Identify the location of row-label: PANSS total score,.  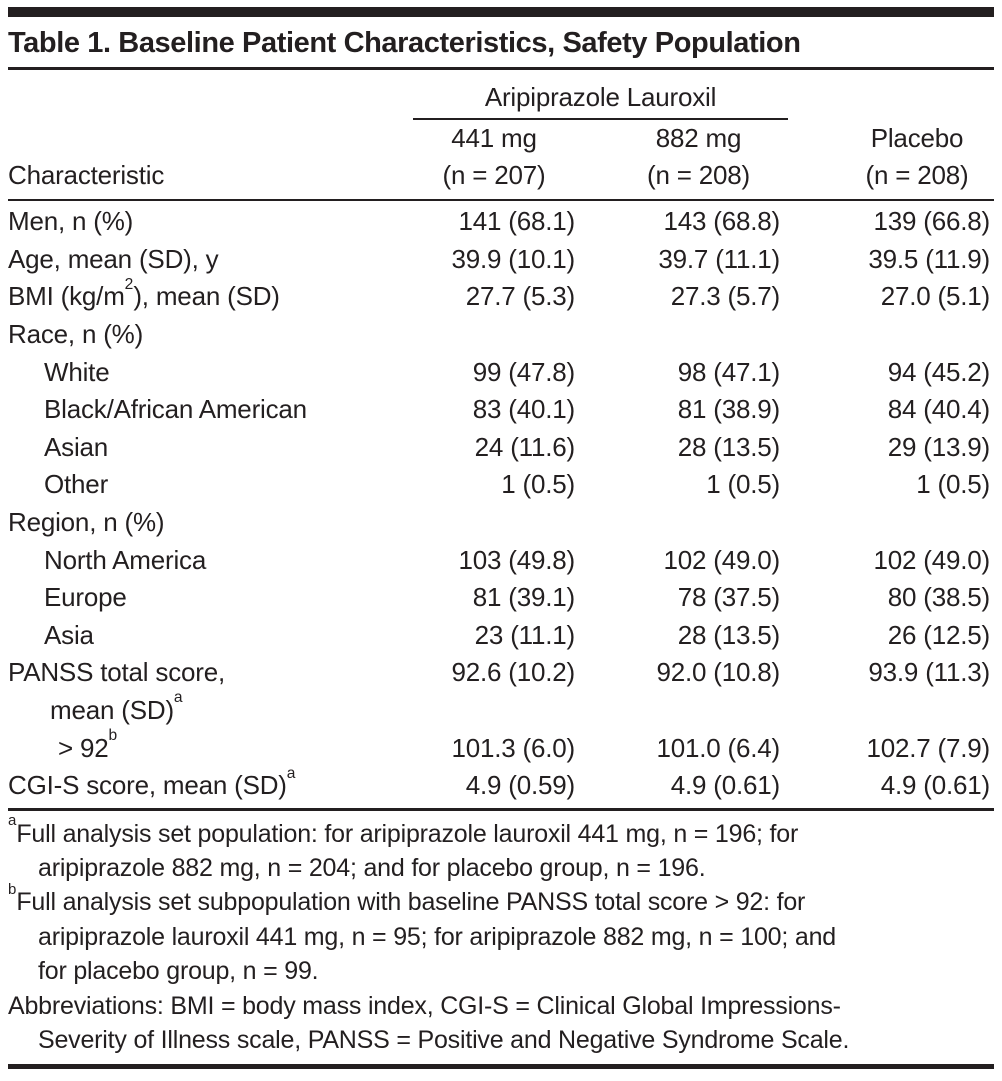
(117, 672).